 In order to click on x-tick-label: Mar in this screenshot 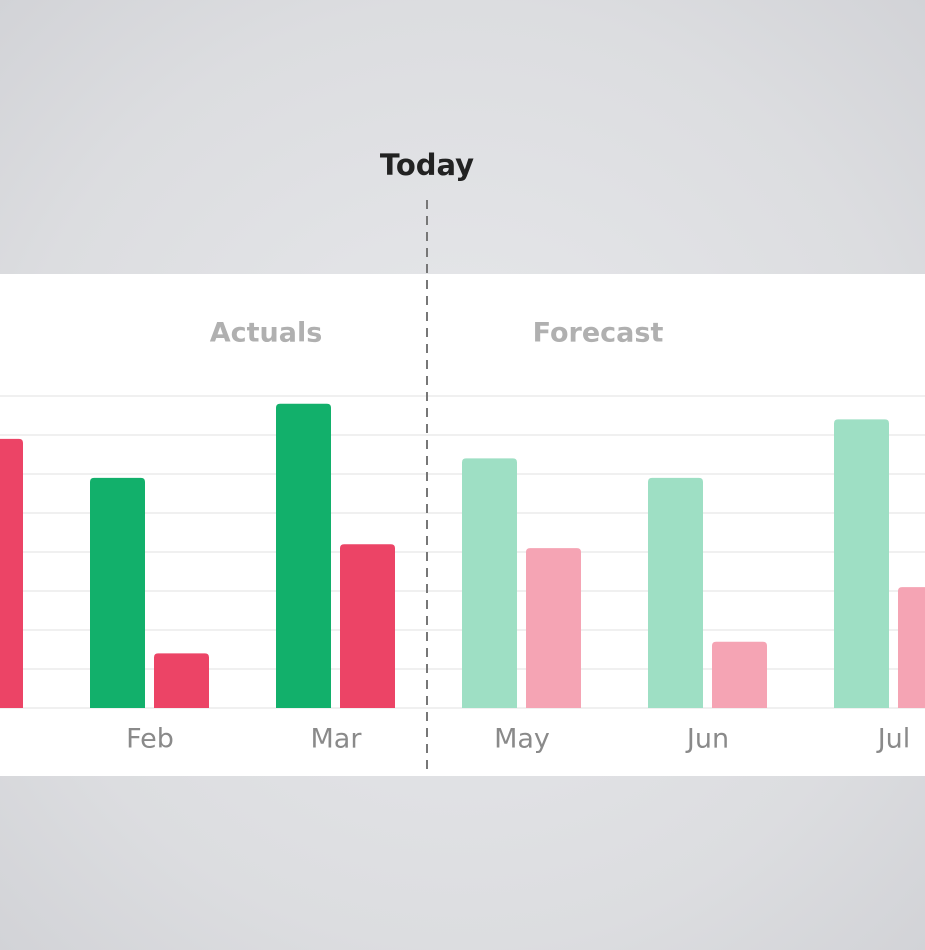, I will do `click(337, 739)`.